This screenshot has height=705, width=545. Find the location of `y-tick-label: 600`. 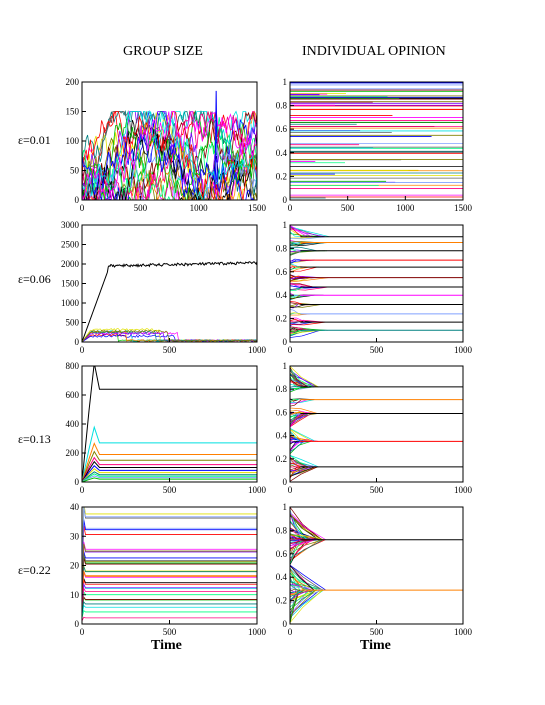

y-tick-label: 600 is located at coordinates (73, 395).